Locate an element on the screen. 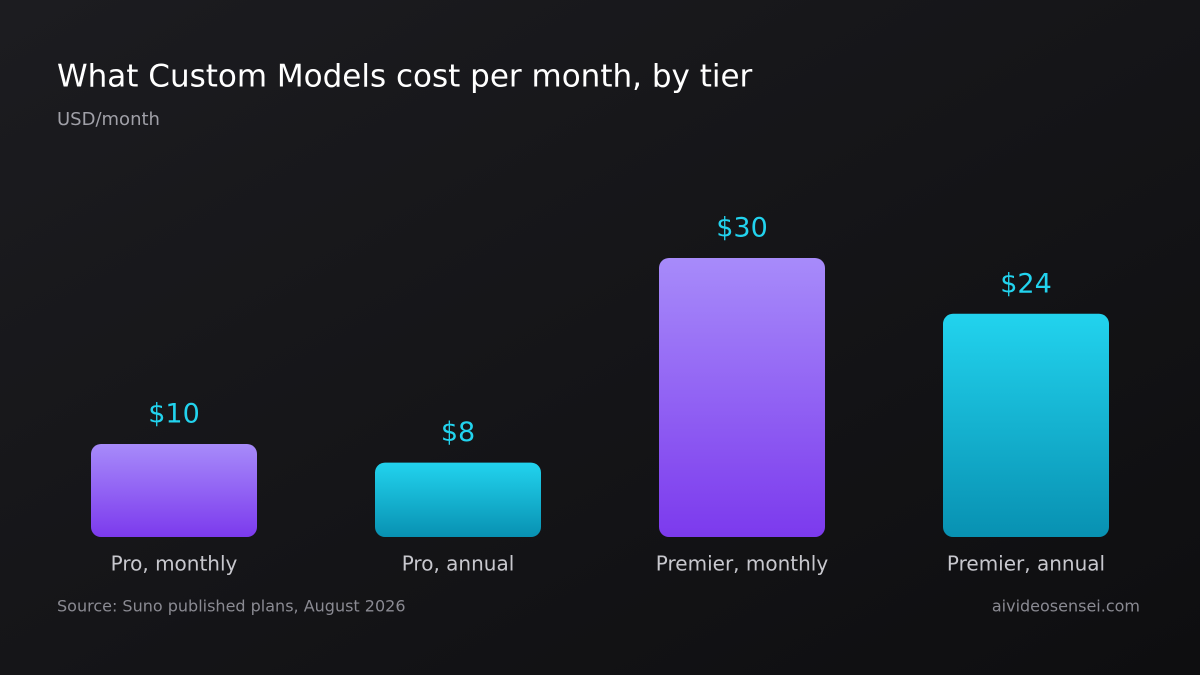 The height and width of the screenshot is (675, 1200). x-tick-label: Pro, monthly is located at coordinates (174, 564).